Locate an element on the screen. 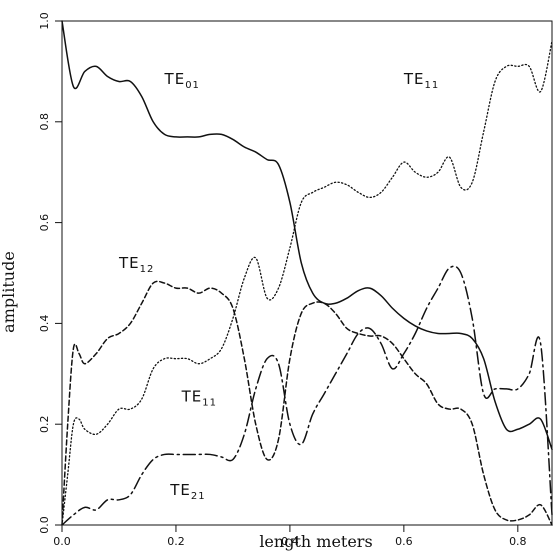 Image resolution: width=555 pixels, height=555 pixels. y-tick-label: 0.0 is located at coordinates (44, 525).